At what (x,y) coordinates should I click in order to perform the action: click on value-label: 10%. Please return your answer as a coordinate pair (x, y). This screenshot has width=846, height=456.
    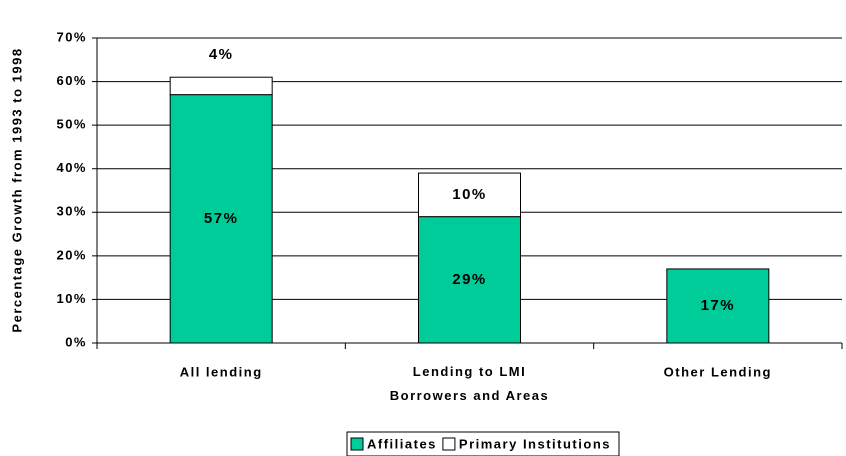
    Looking at the image, I should click on (469, 194).